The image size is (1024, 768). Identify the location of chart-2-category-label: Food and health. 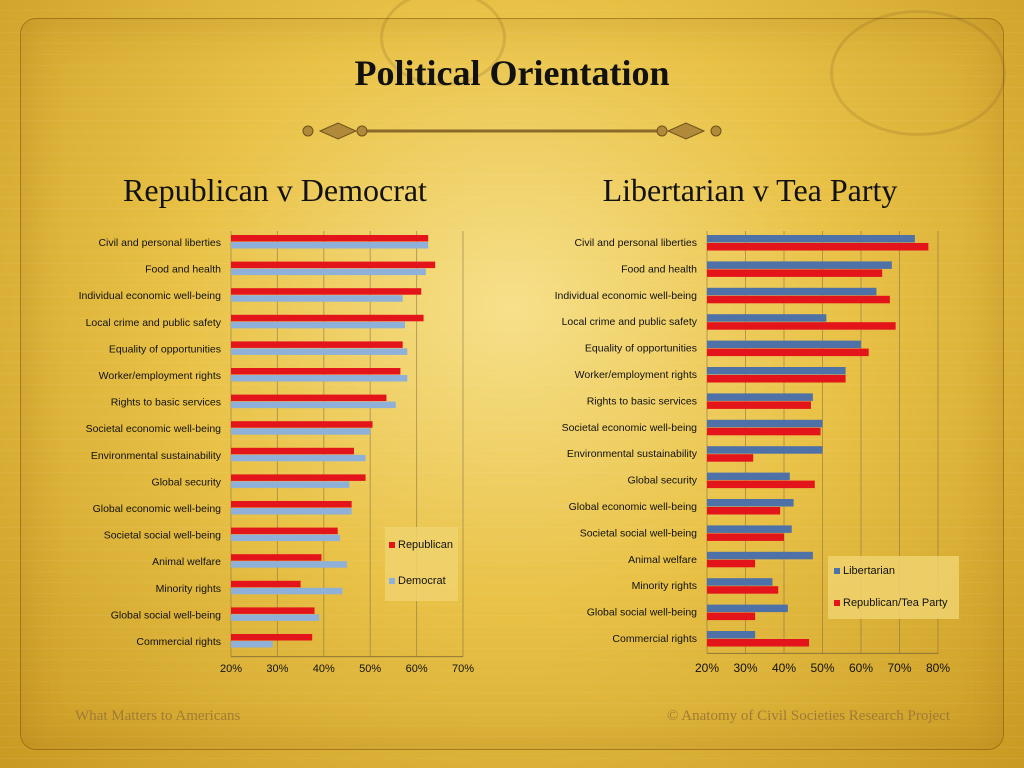
(659, 269).